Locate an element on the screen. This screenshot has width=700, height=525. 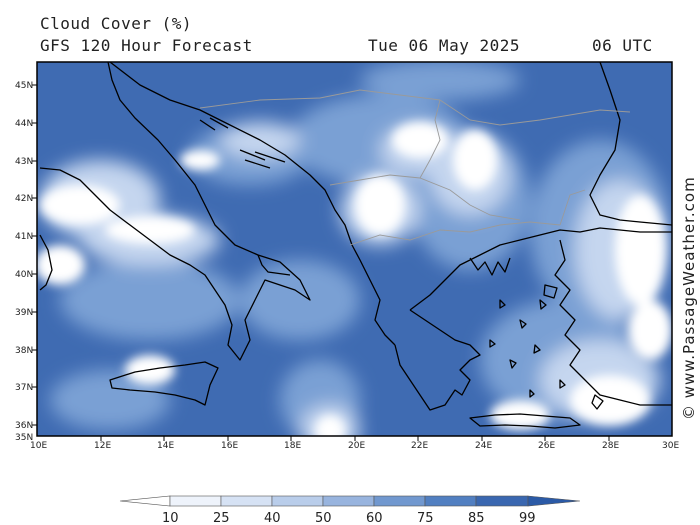
colorbar-label-60: 60 is located at coordinates (374, 518).